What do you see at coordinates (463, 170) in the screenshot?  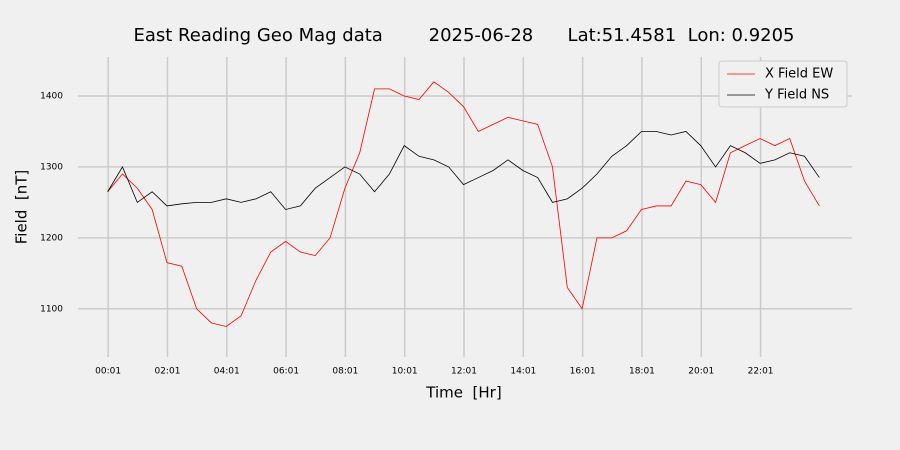 I see `data-line` at bounding box center [463, 170].